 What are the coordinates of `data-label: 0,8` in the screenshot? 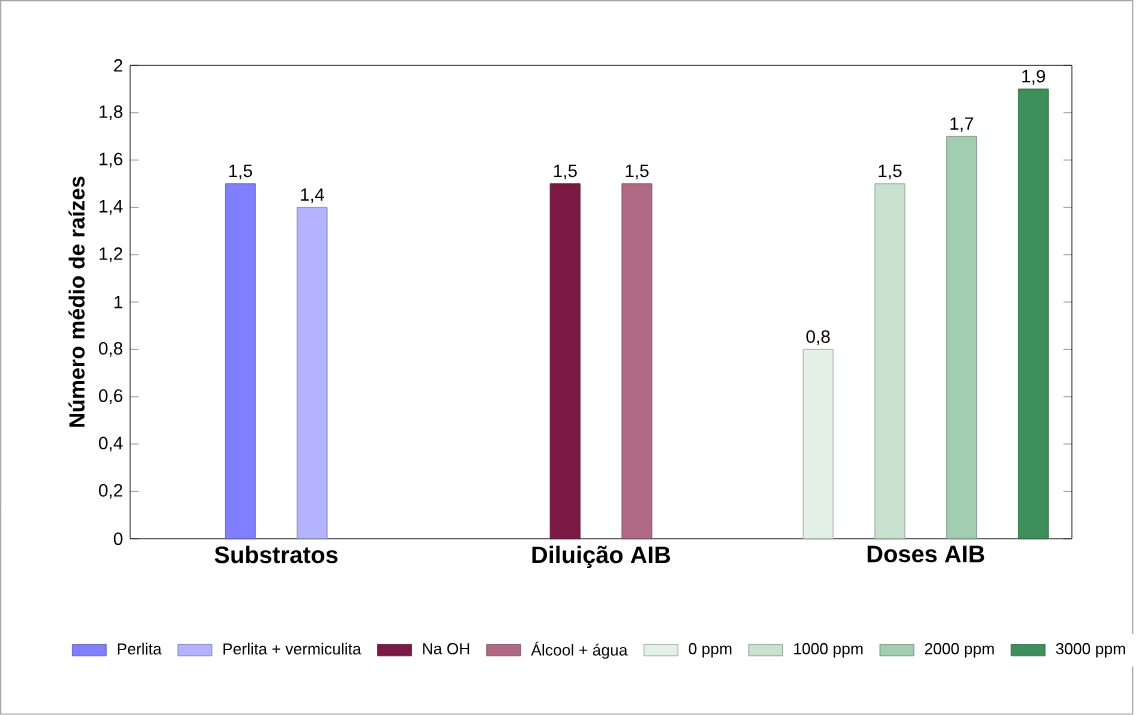 It's located at (818, 338).